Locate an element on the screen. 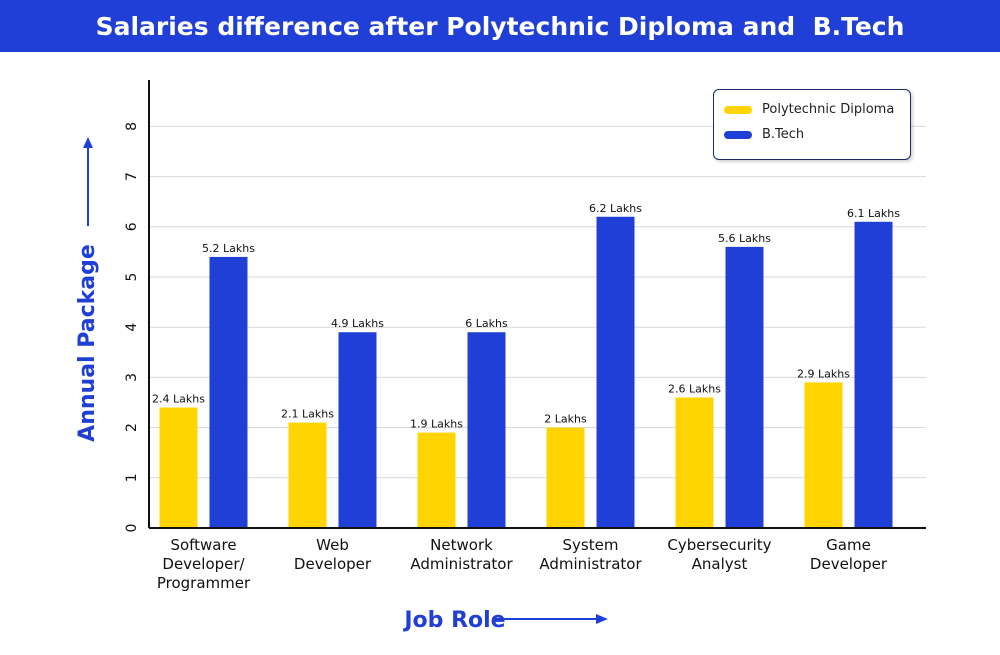 The image size is (1000, 655). legend-item-btech: B.Tech is located at coordinates (764, 134).